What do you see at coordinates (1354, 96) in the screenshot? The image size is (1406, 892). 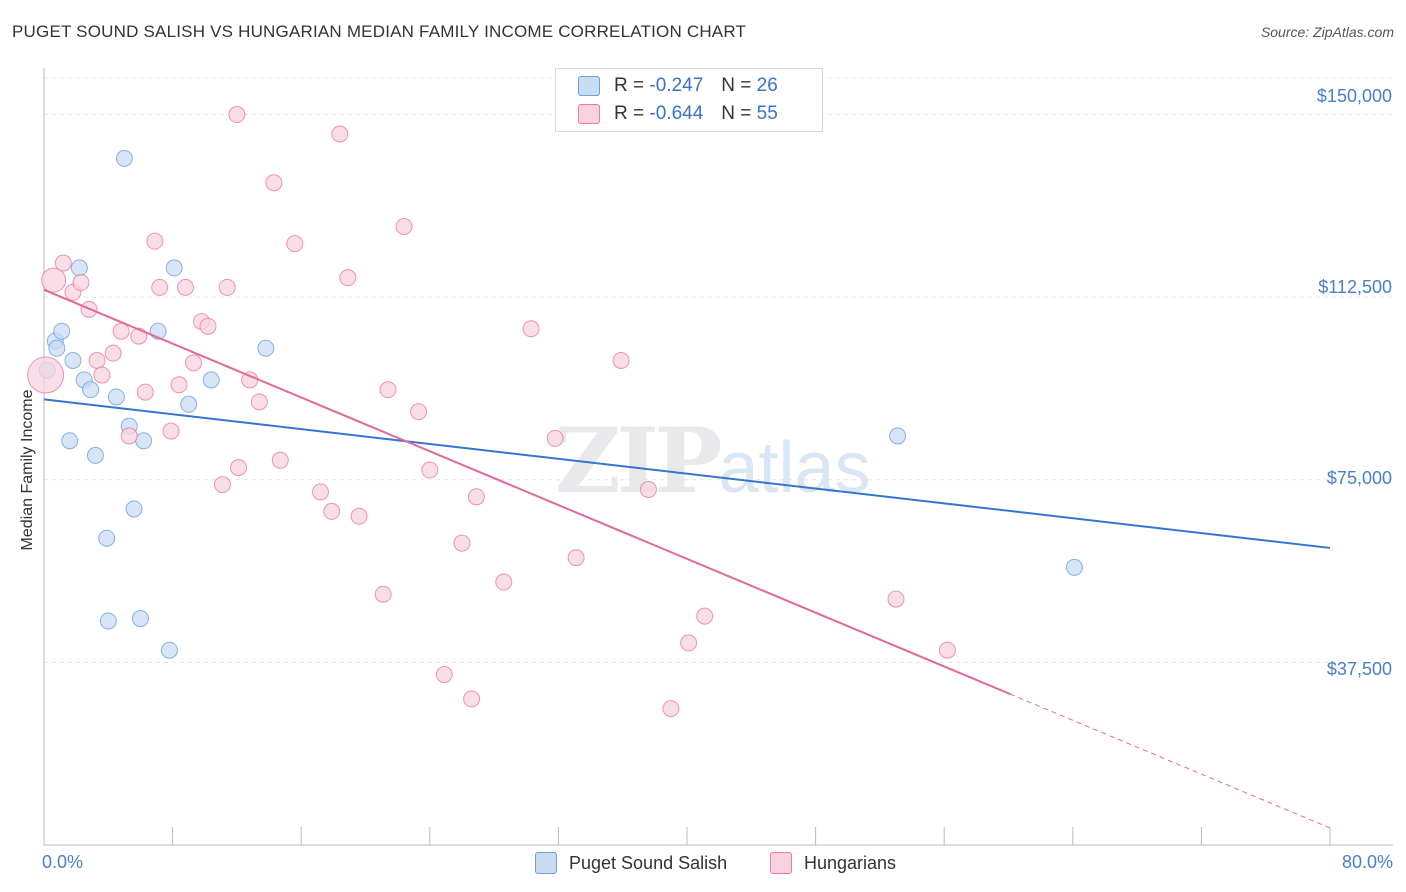 I see `y-tick-label-150000: $150,000` at bounding box center [1354, 96].